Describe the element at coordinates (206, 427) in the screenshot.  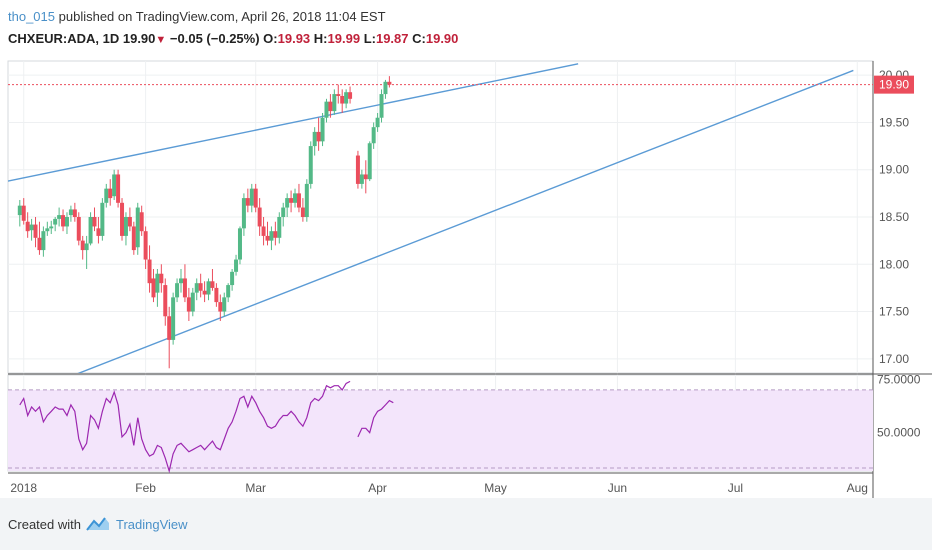
I see `rsi-line` at that location.